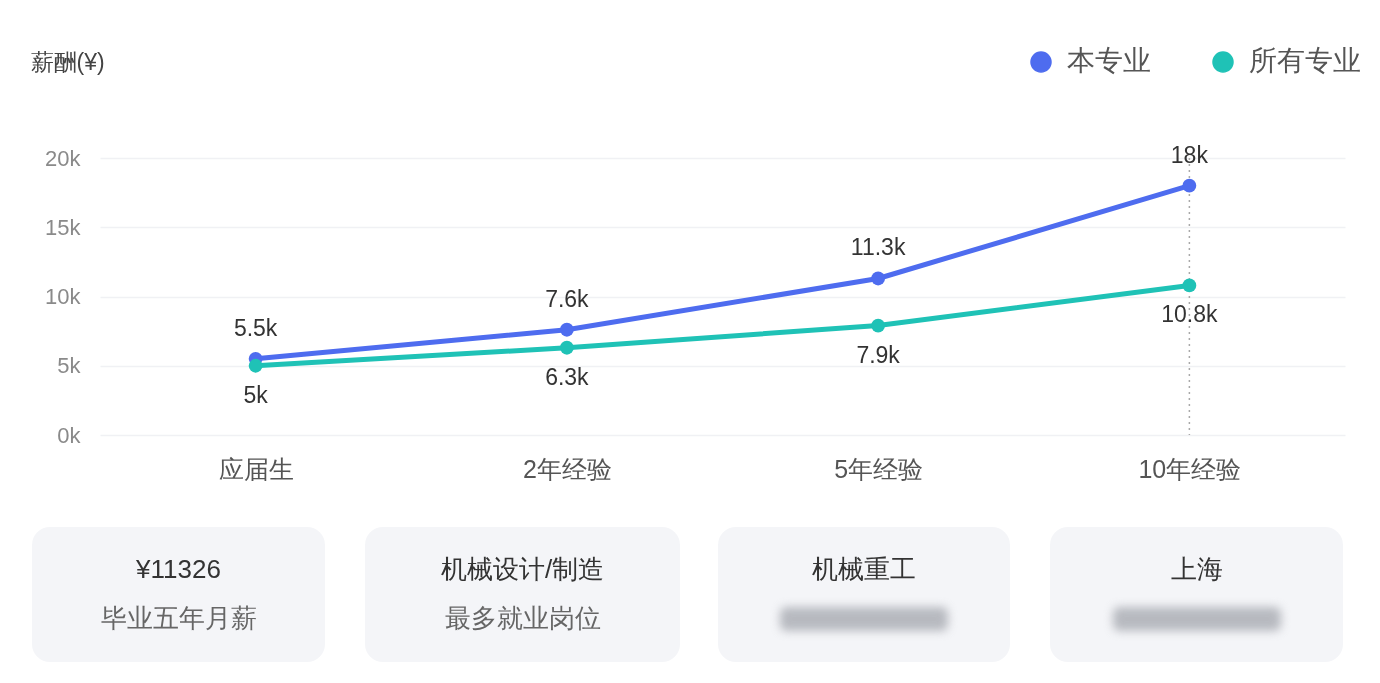 This screenshot has width=1380, height=683. I want to click on data-label: 7.9k, so click(878, 354).